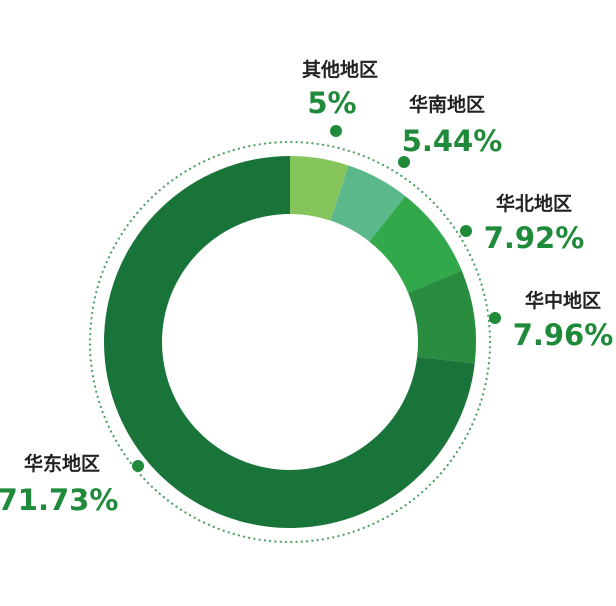 This screenshot has width=616, height=606. Describe the element at coordinates (62, 463) in the screenshot. I see `slice-label-4: 华东地区` at that location.